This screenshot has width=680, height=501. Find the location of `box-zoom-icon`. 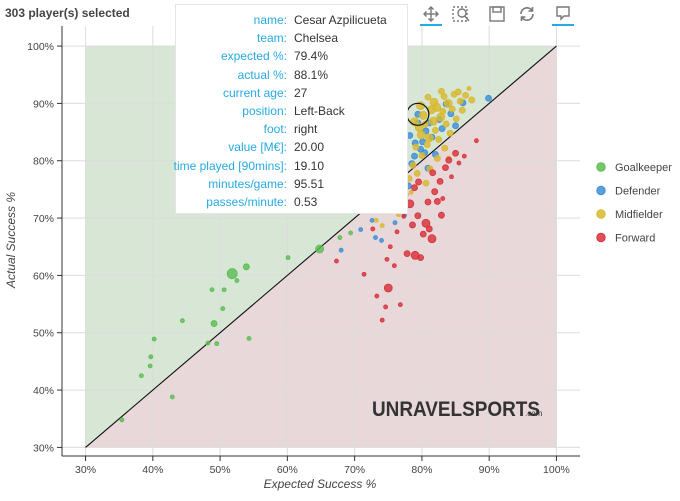

box-zoom-icon is located at coordinates (461, 14).